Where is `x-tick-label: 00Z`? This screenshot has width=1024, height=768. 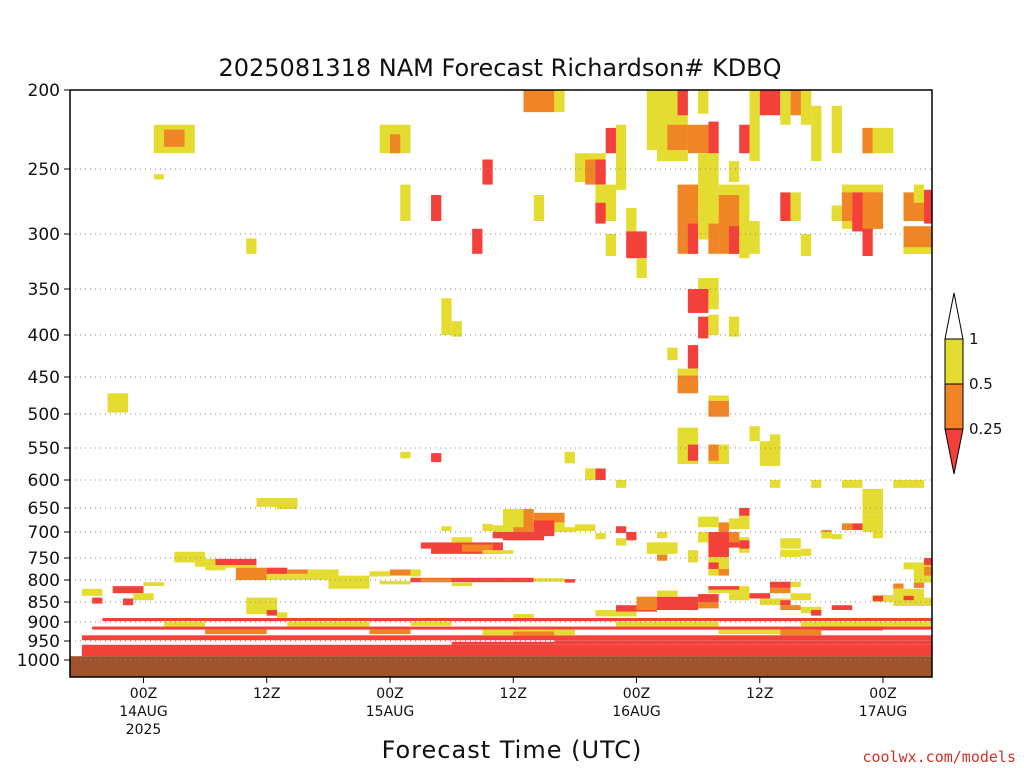
x-tick-label: 00Z is located at coordinates (636, 694).